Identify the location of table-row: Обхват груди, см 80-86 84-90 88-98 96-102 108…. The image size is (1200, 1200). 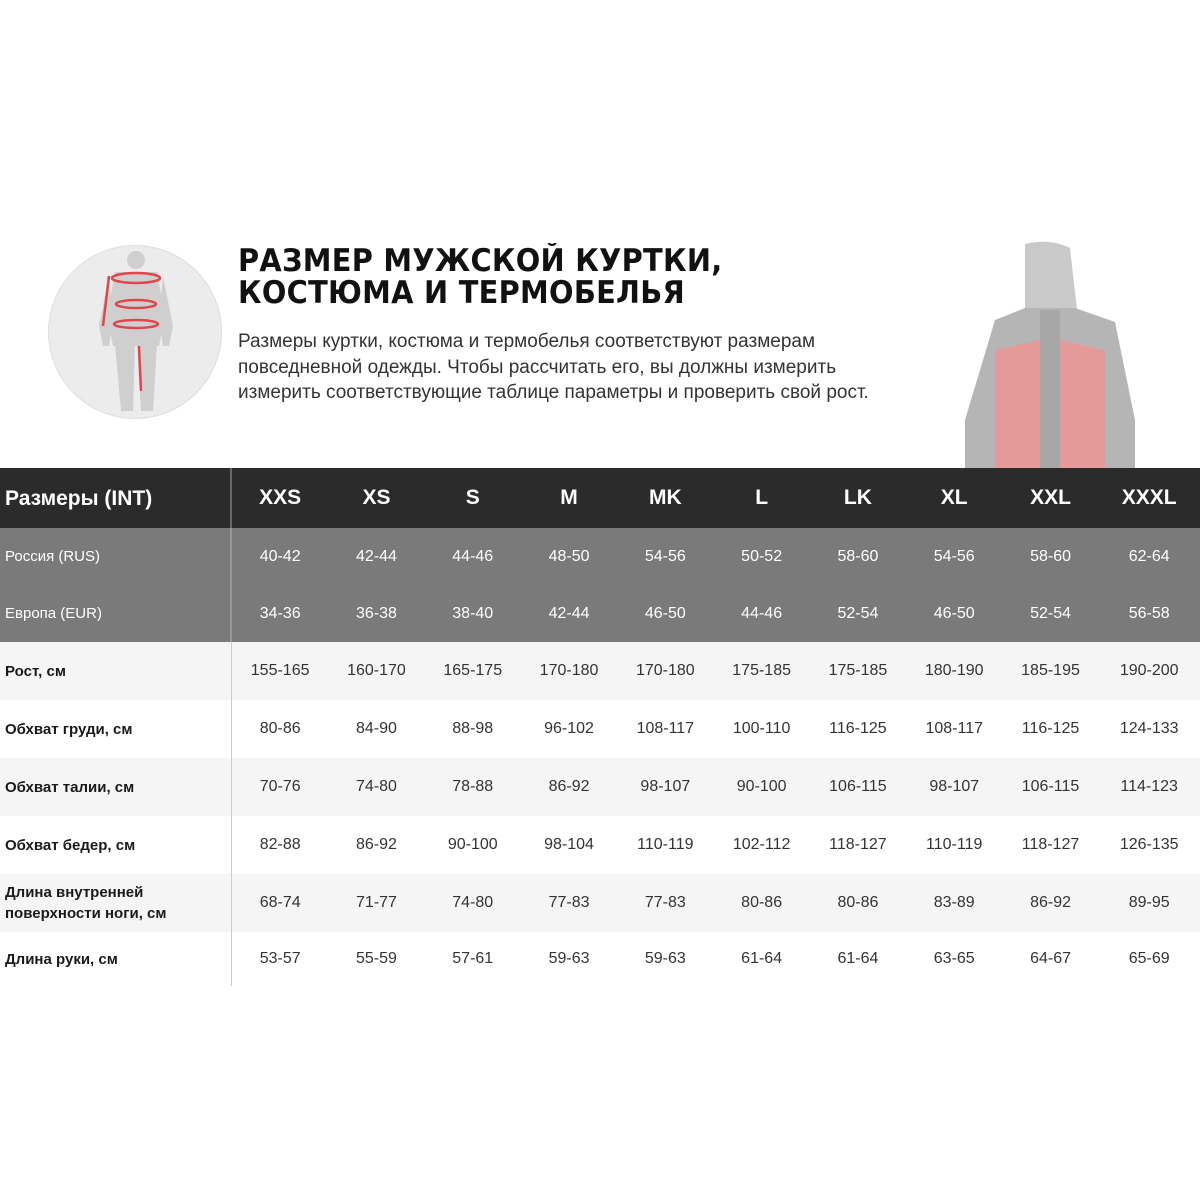
(600, 729).